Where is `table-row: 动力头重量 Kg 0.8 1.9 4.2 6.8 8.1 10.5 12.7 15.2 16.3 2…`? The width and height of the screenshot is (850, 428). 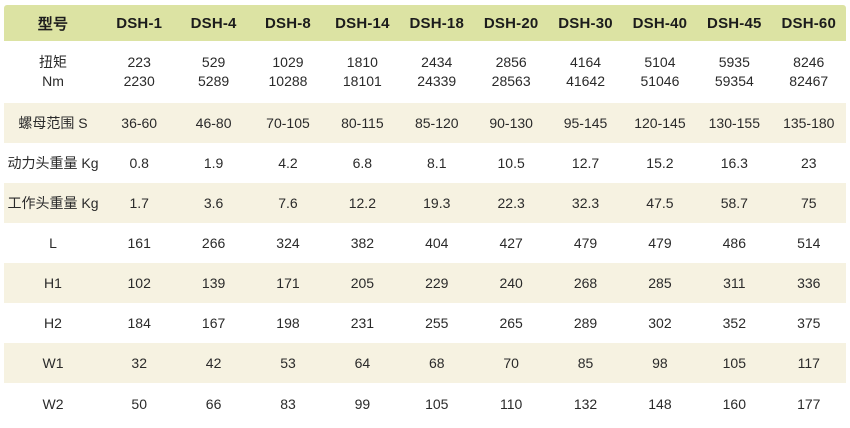 table-row: 动力头重量 Kg 0.8 1.9 4.2 6.8 8.1 10.5 12.7 15.2 16.3 2… is located at coordinates (425, 163).